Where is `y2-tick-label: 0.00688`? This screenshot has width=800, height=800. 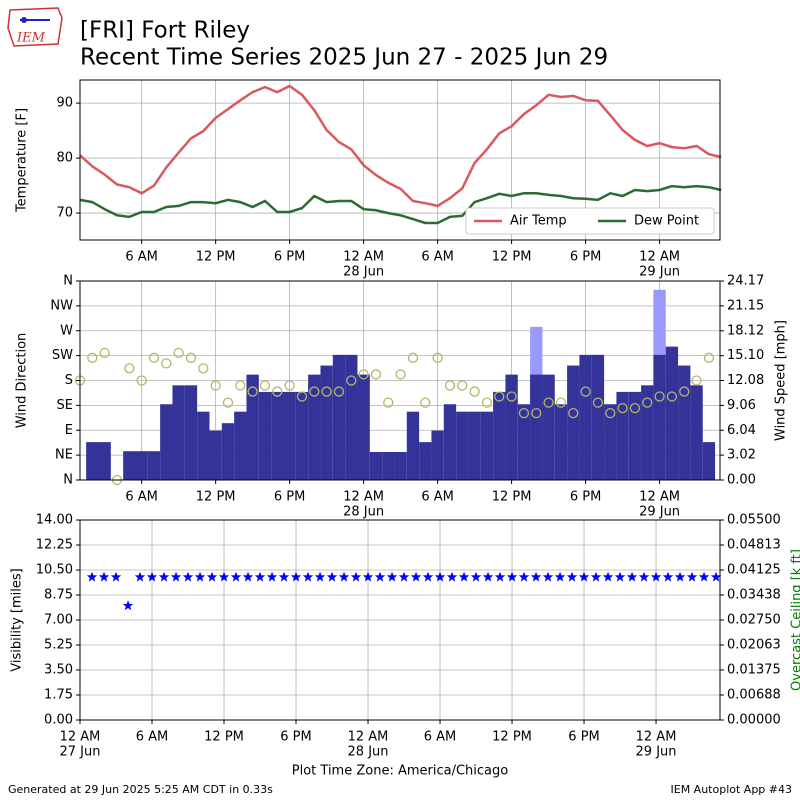 y2-tick-label: 0.00688 is located at coordinates (754, 695).